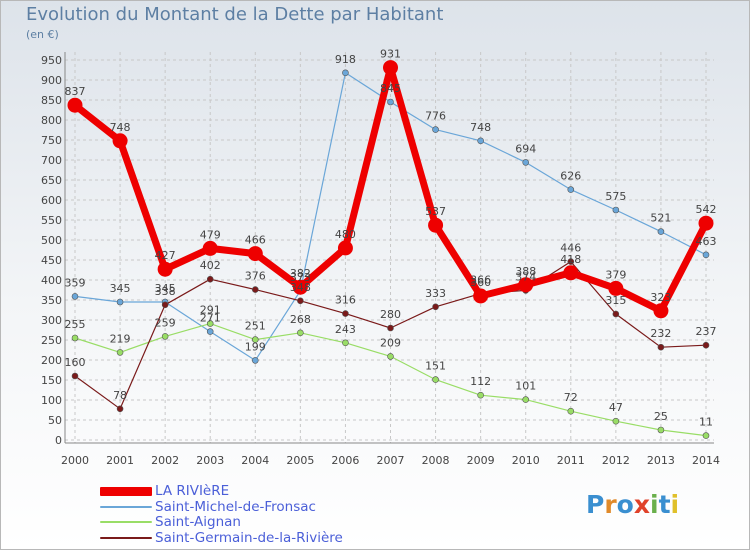 The image size is (750, 550). What do you see at coordinates (51, 140) in the screenshot?
I see `y-tick-label: 750` at bounding box center [51, 140].